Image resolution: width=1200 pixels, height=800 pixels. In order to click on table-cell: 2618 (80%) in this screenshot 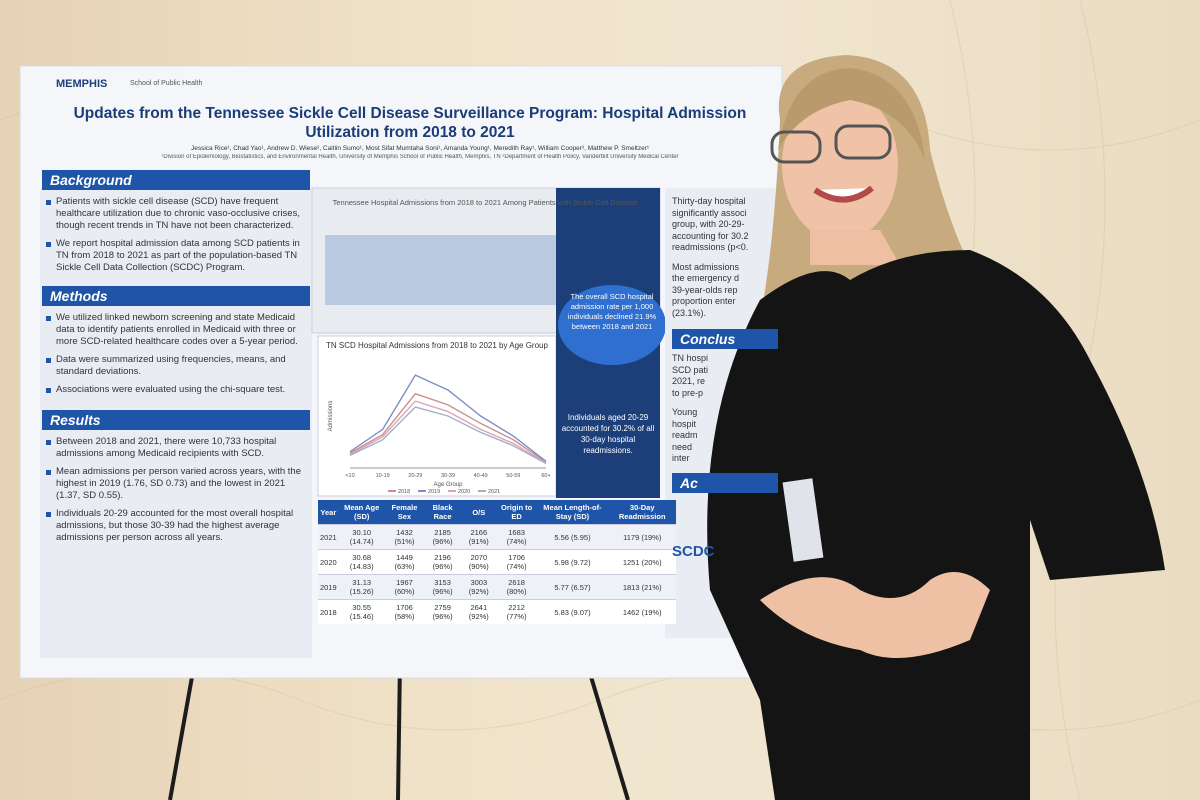, I will do `click(516, 587)`.